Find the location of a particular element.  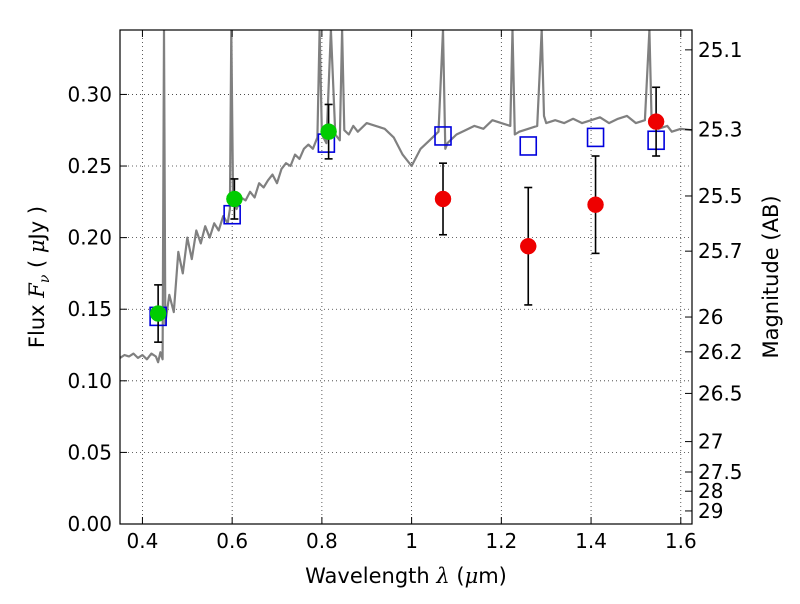

y-tick-label: 0.30 is located at coordinates (89, 94).